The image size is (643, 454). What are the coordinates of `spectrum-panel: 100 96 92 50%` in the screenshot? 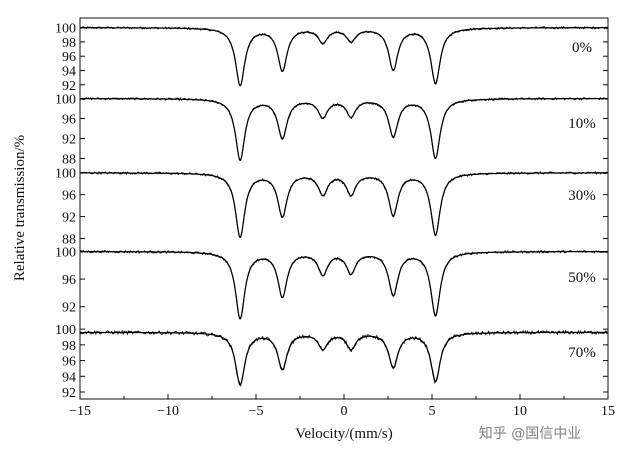 It's located at (332, 282).